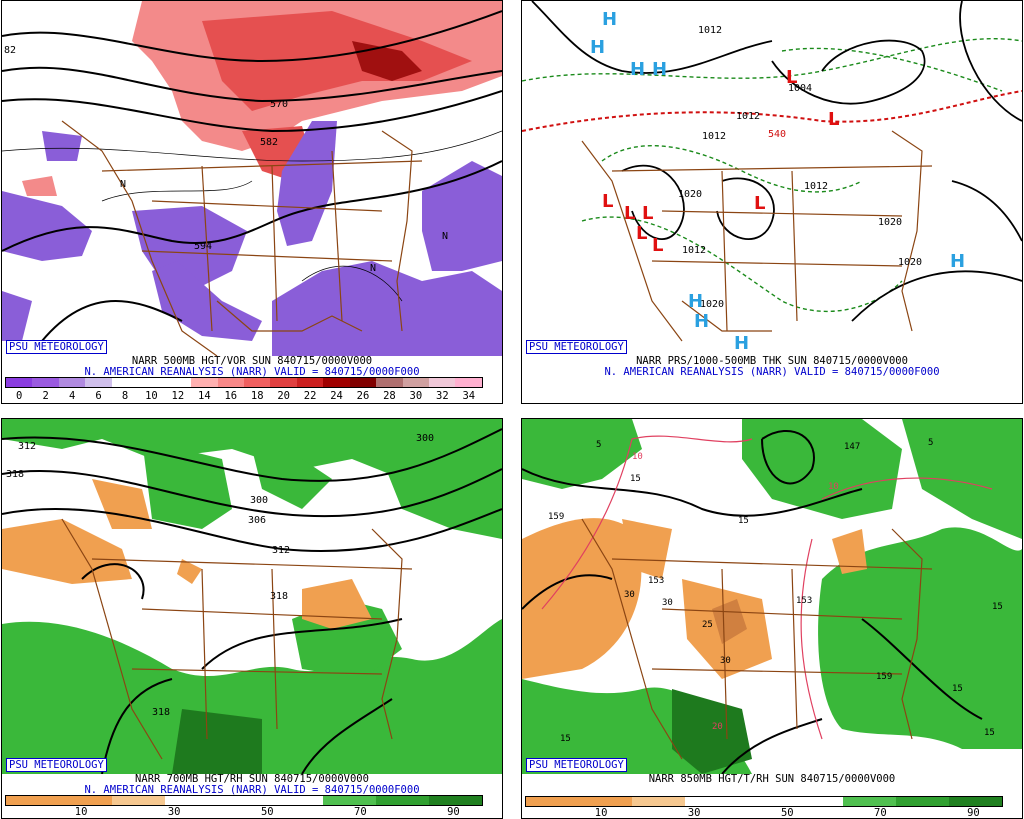 The image size is (1024, 819). Describe the element at coordinates (957, 689) in the screenshot. I see `temp-label-15-e: 15` at that location.